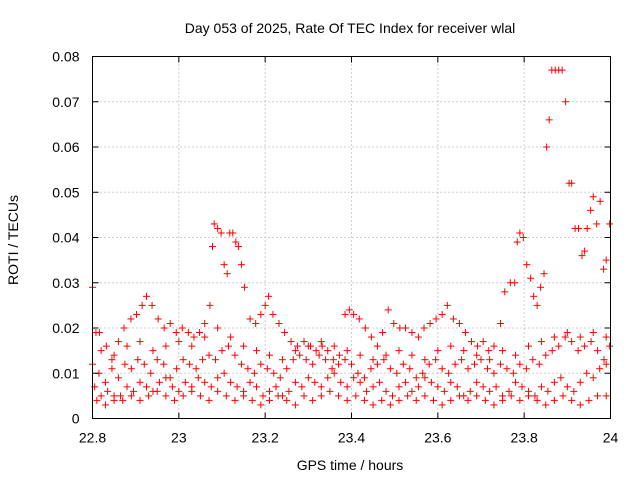  I want to click on x-tick-label: 22.8, so click(92, 438).